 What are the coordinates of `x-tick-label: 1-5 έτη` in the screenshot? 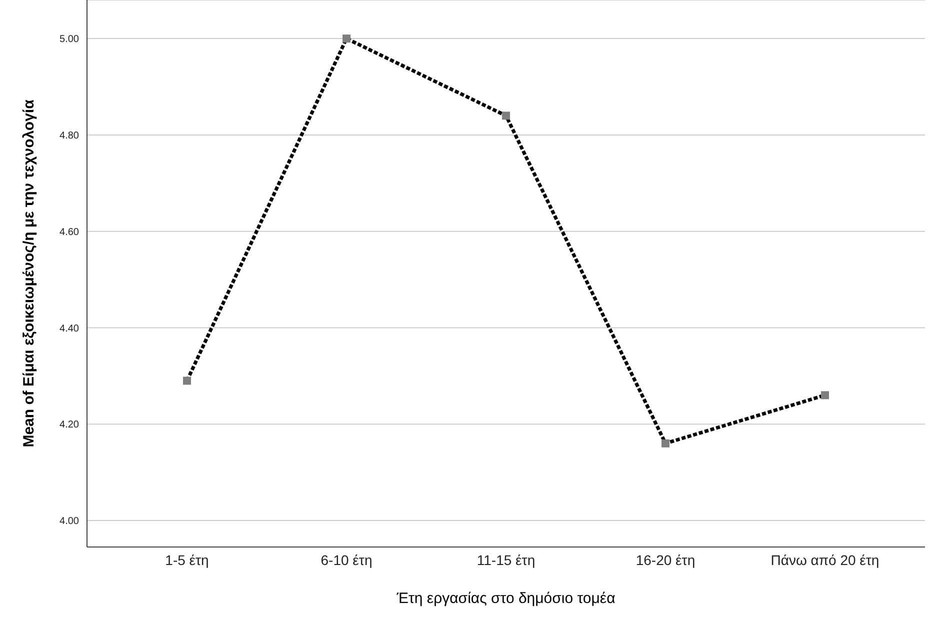 It's located at (187, 560).